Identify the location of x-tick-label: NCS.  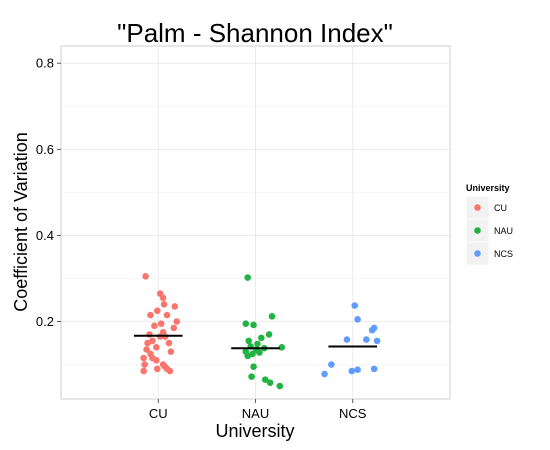
(353, 413).